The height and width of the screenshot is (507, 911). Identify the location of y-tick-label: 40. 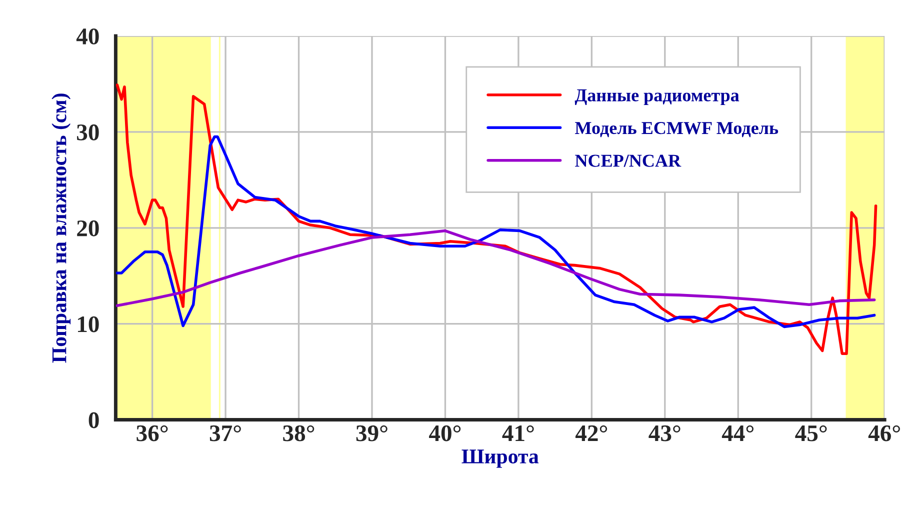
(87, 36).